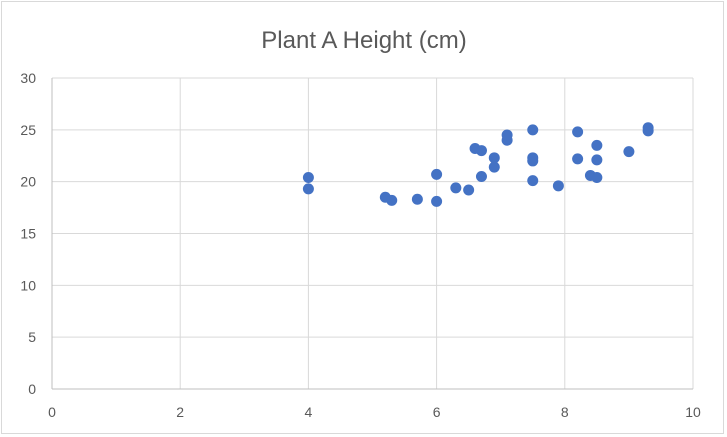 The width and height of the screenshot is (727, 437). Describe the element at coordinates (478, 164) in the screenshot. I see `data-points` at that location.